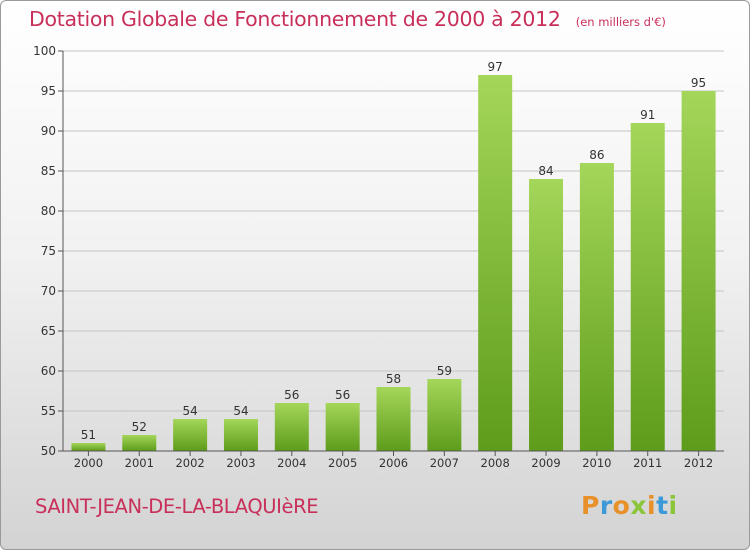  What do you see at coordinates (596, 463) in the screenshot?
I see `x-tick-label: 2010` at bounding box center [596, 463].